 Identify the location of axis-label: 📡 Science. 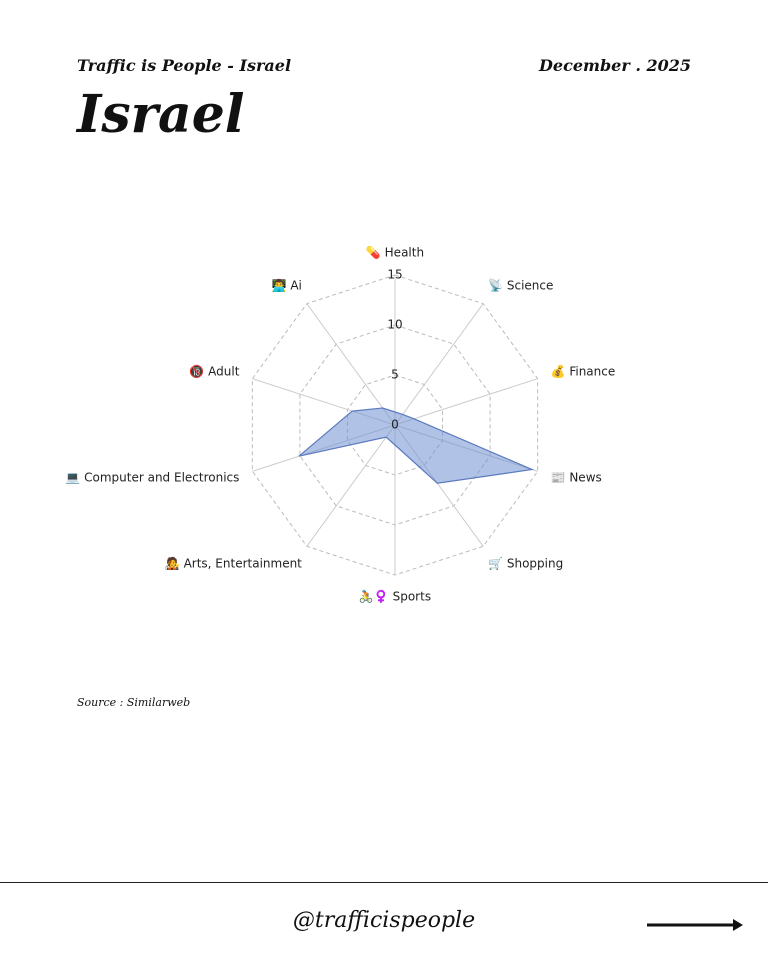
(520, 284).